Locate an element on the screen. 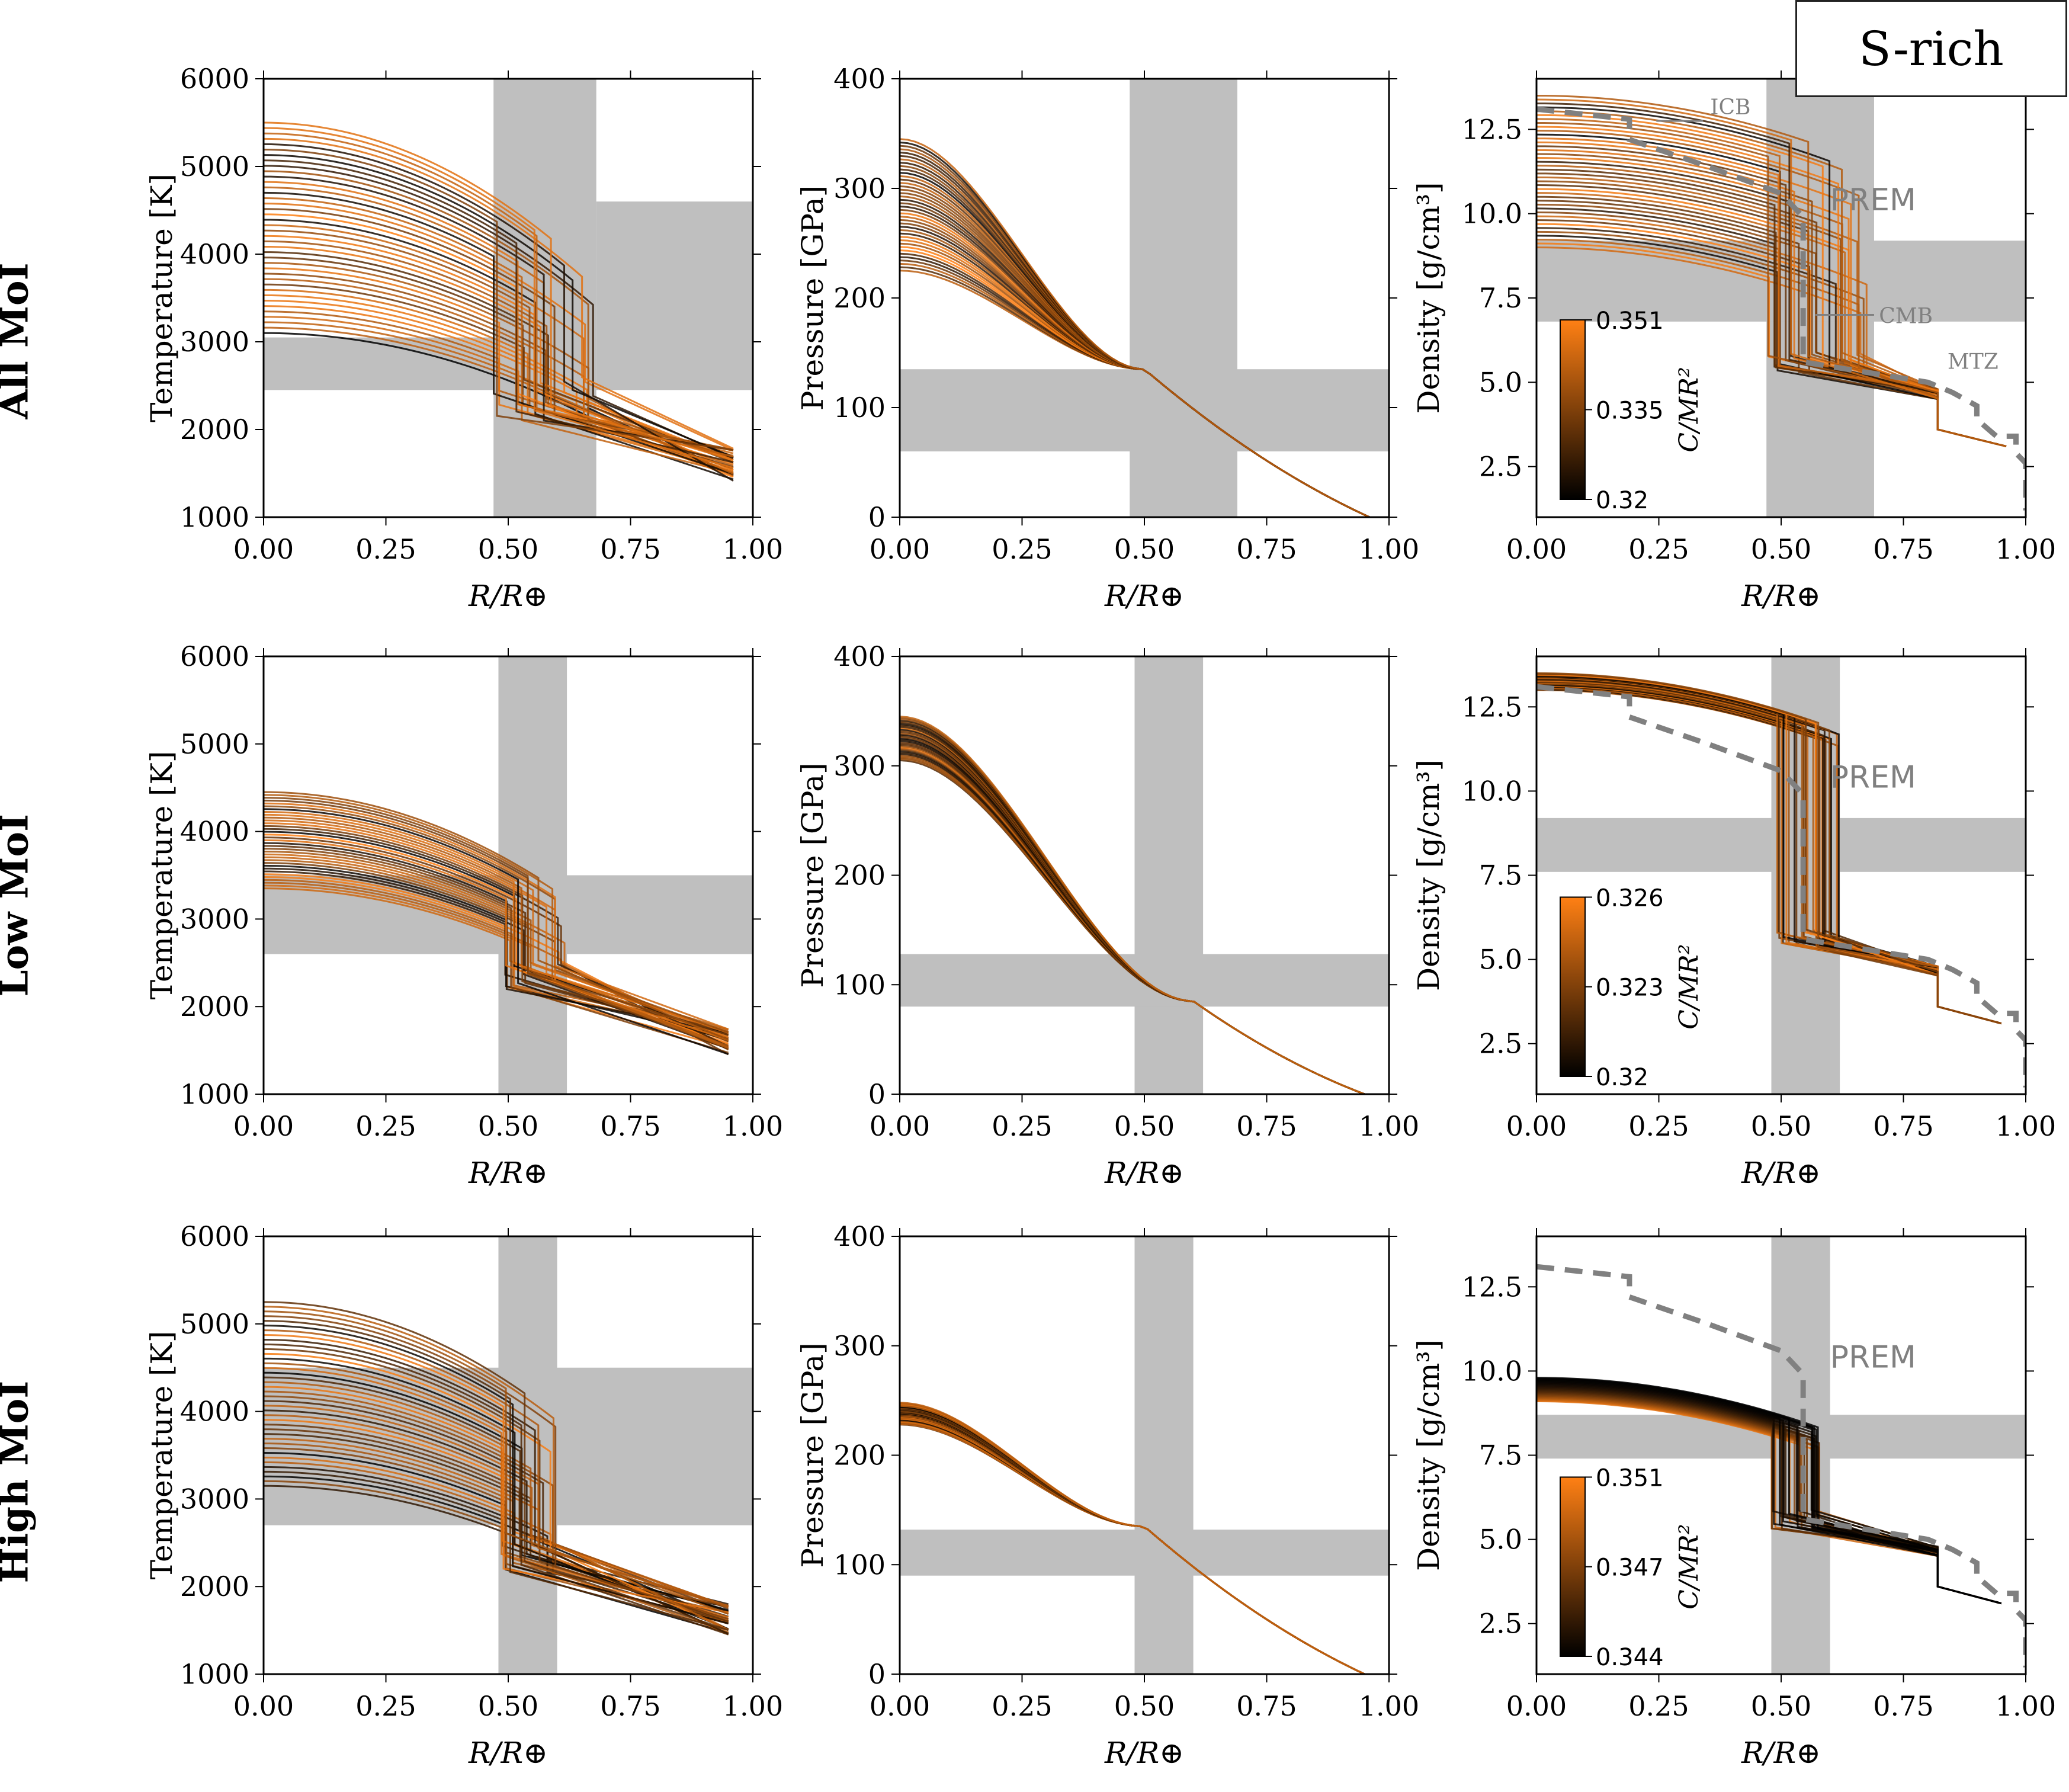 The width and height of the screenshot is (2069, 1792). prem-curve is located at coordinates (1781, 886).